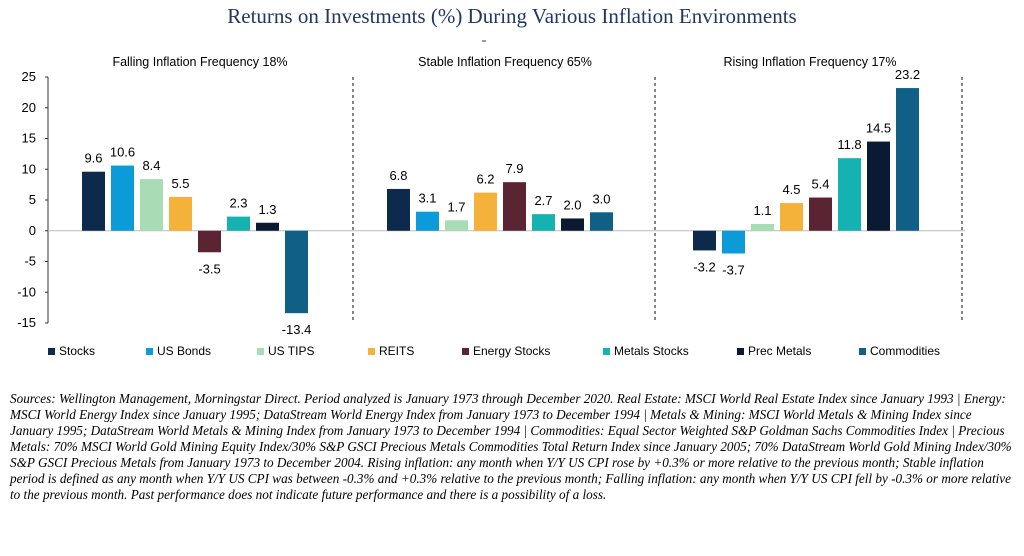  I want to click on legend-item: US TIPS, so click(312, 351).